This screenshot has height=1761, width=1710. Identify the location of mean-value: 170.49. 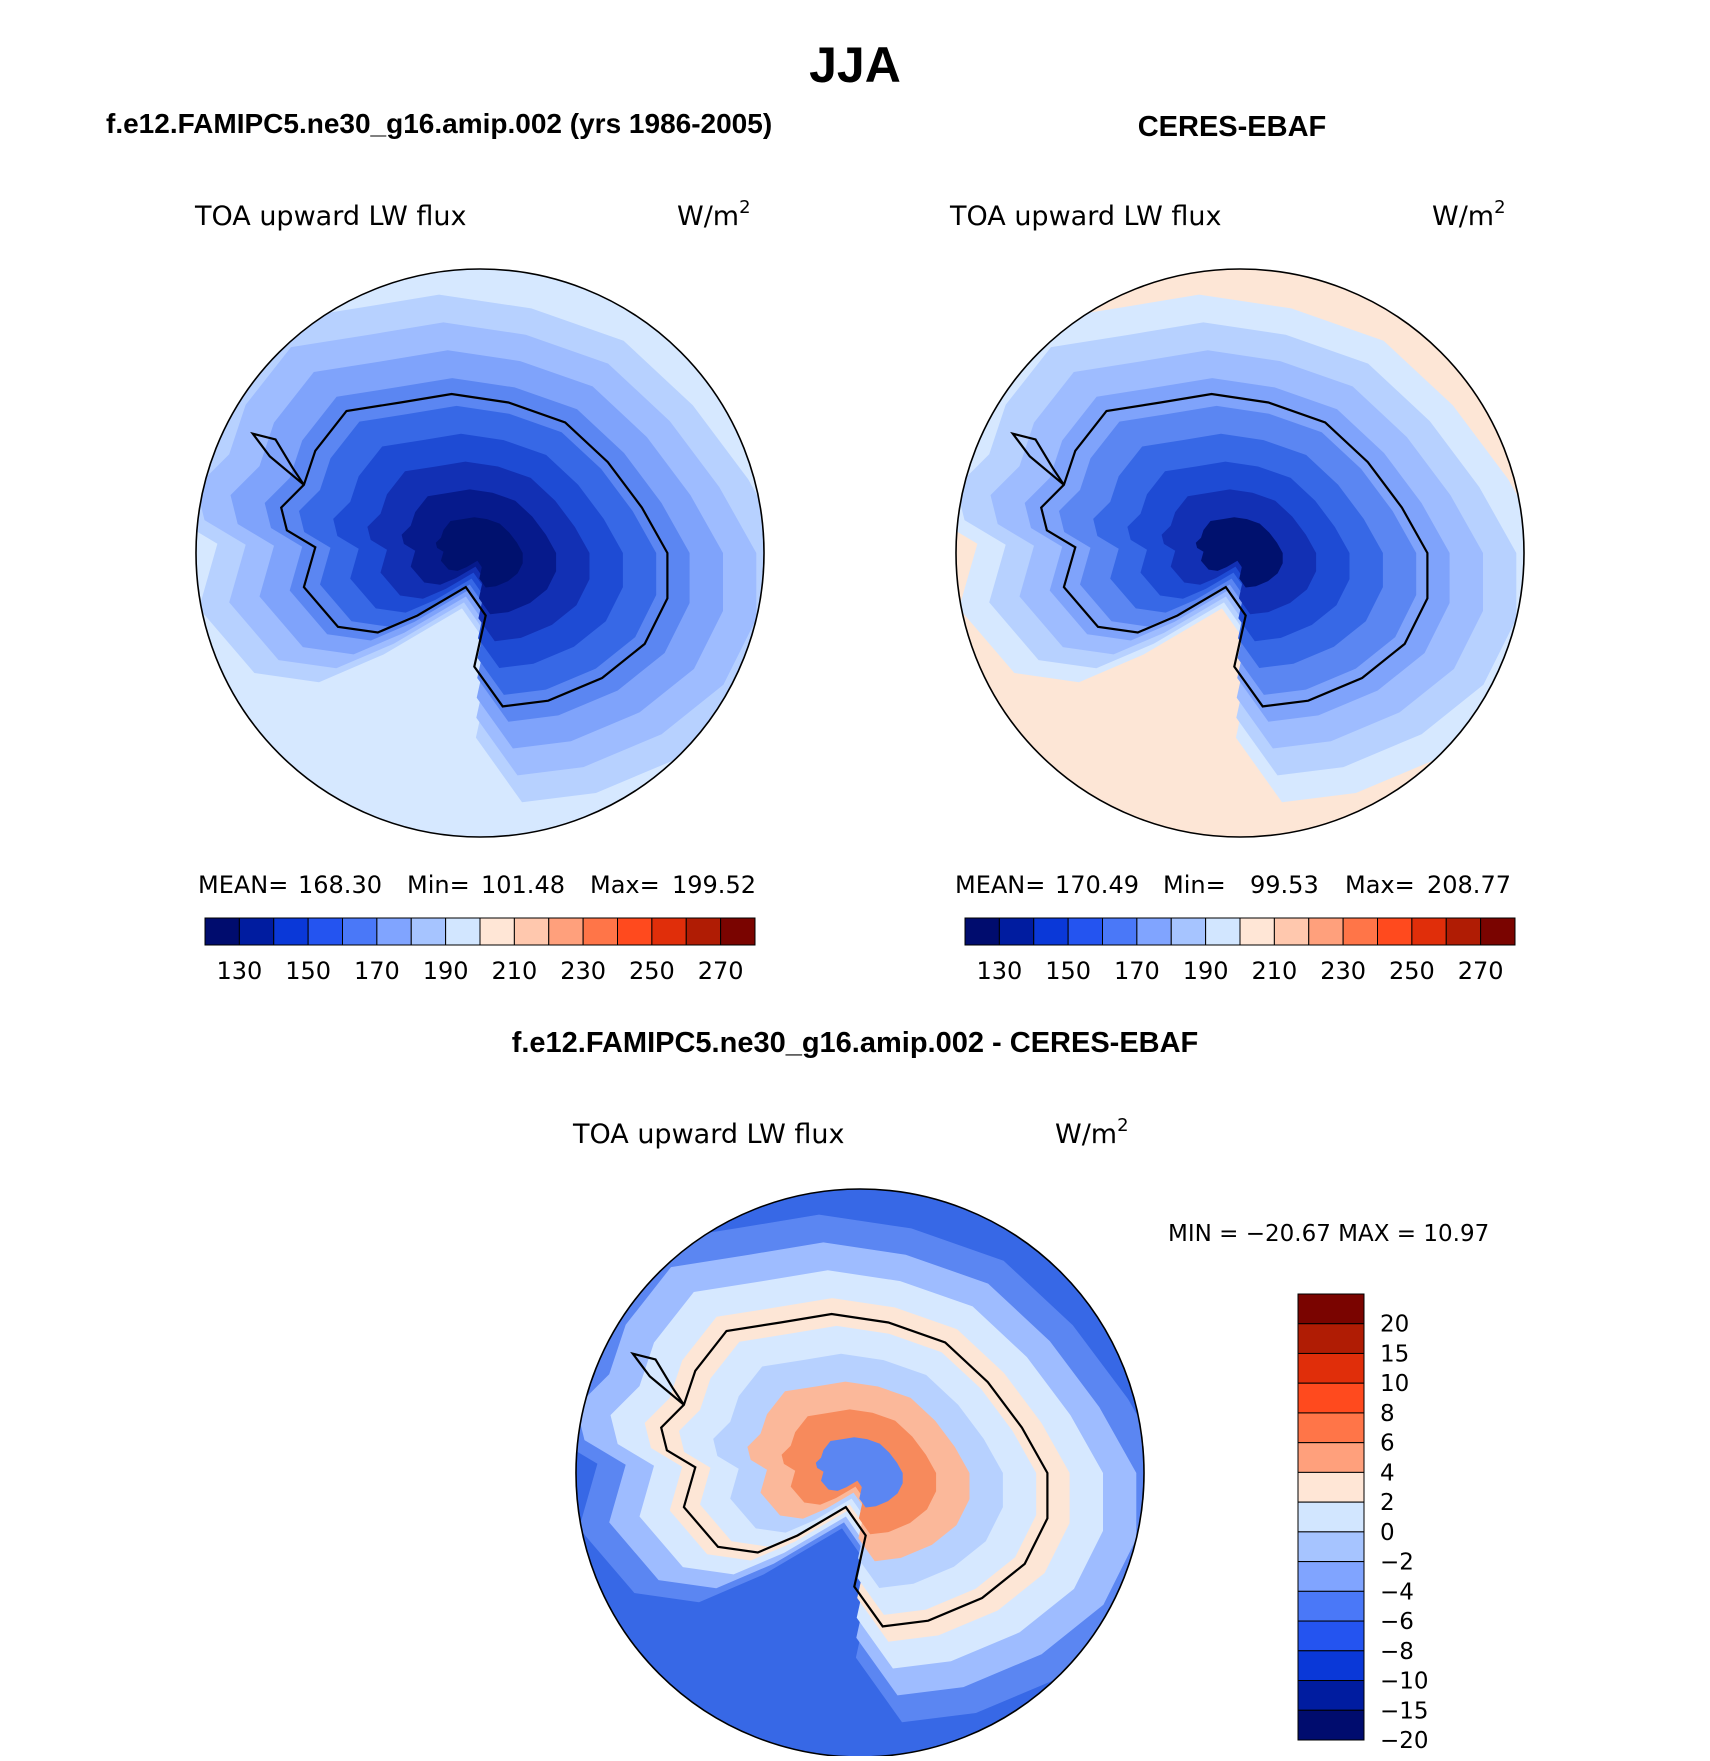
(1097, 885).